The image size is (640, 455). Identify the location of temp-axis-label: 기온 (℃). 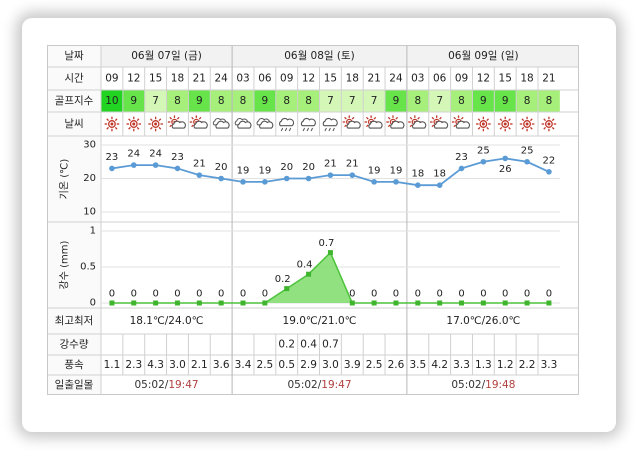
(65, 179).